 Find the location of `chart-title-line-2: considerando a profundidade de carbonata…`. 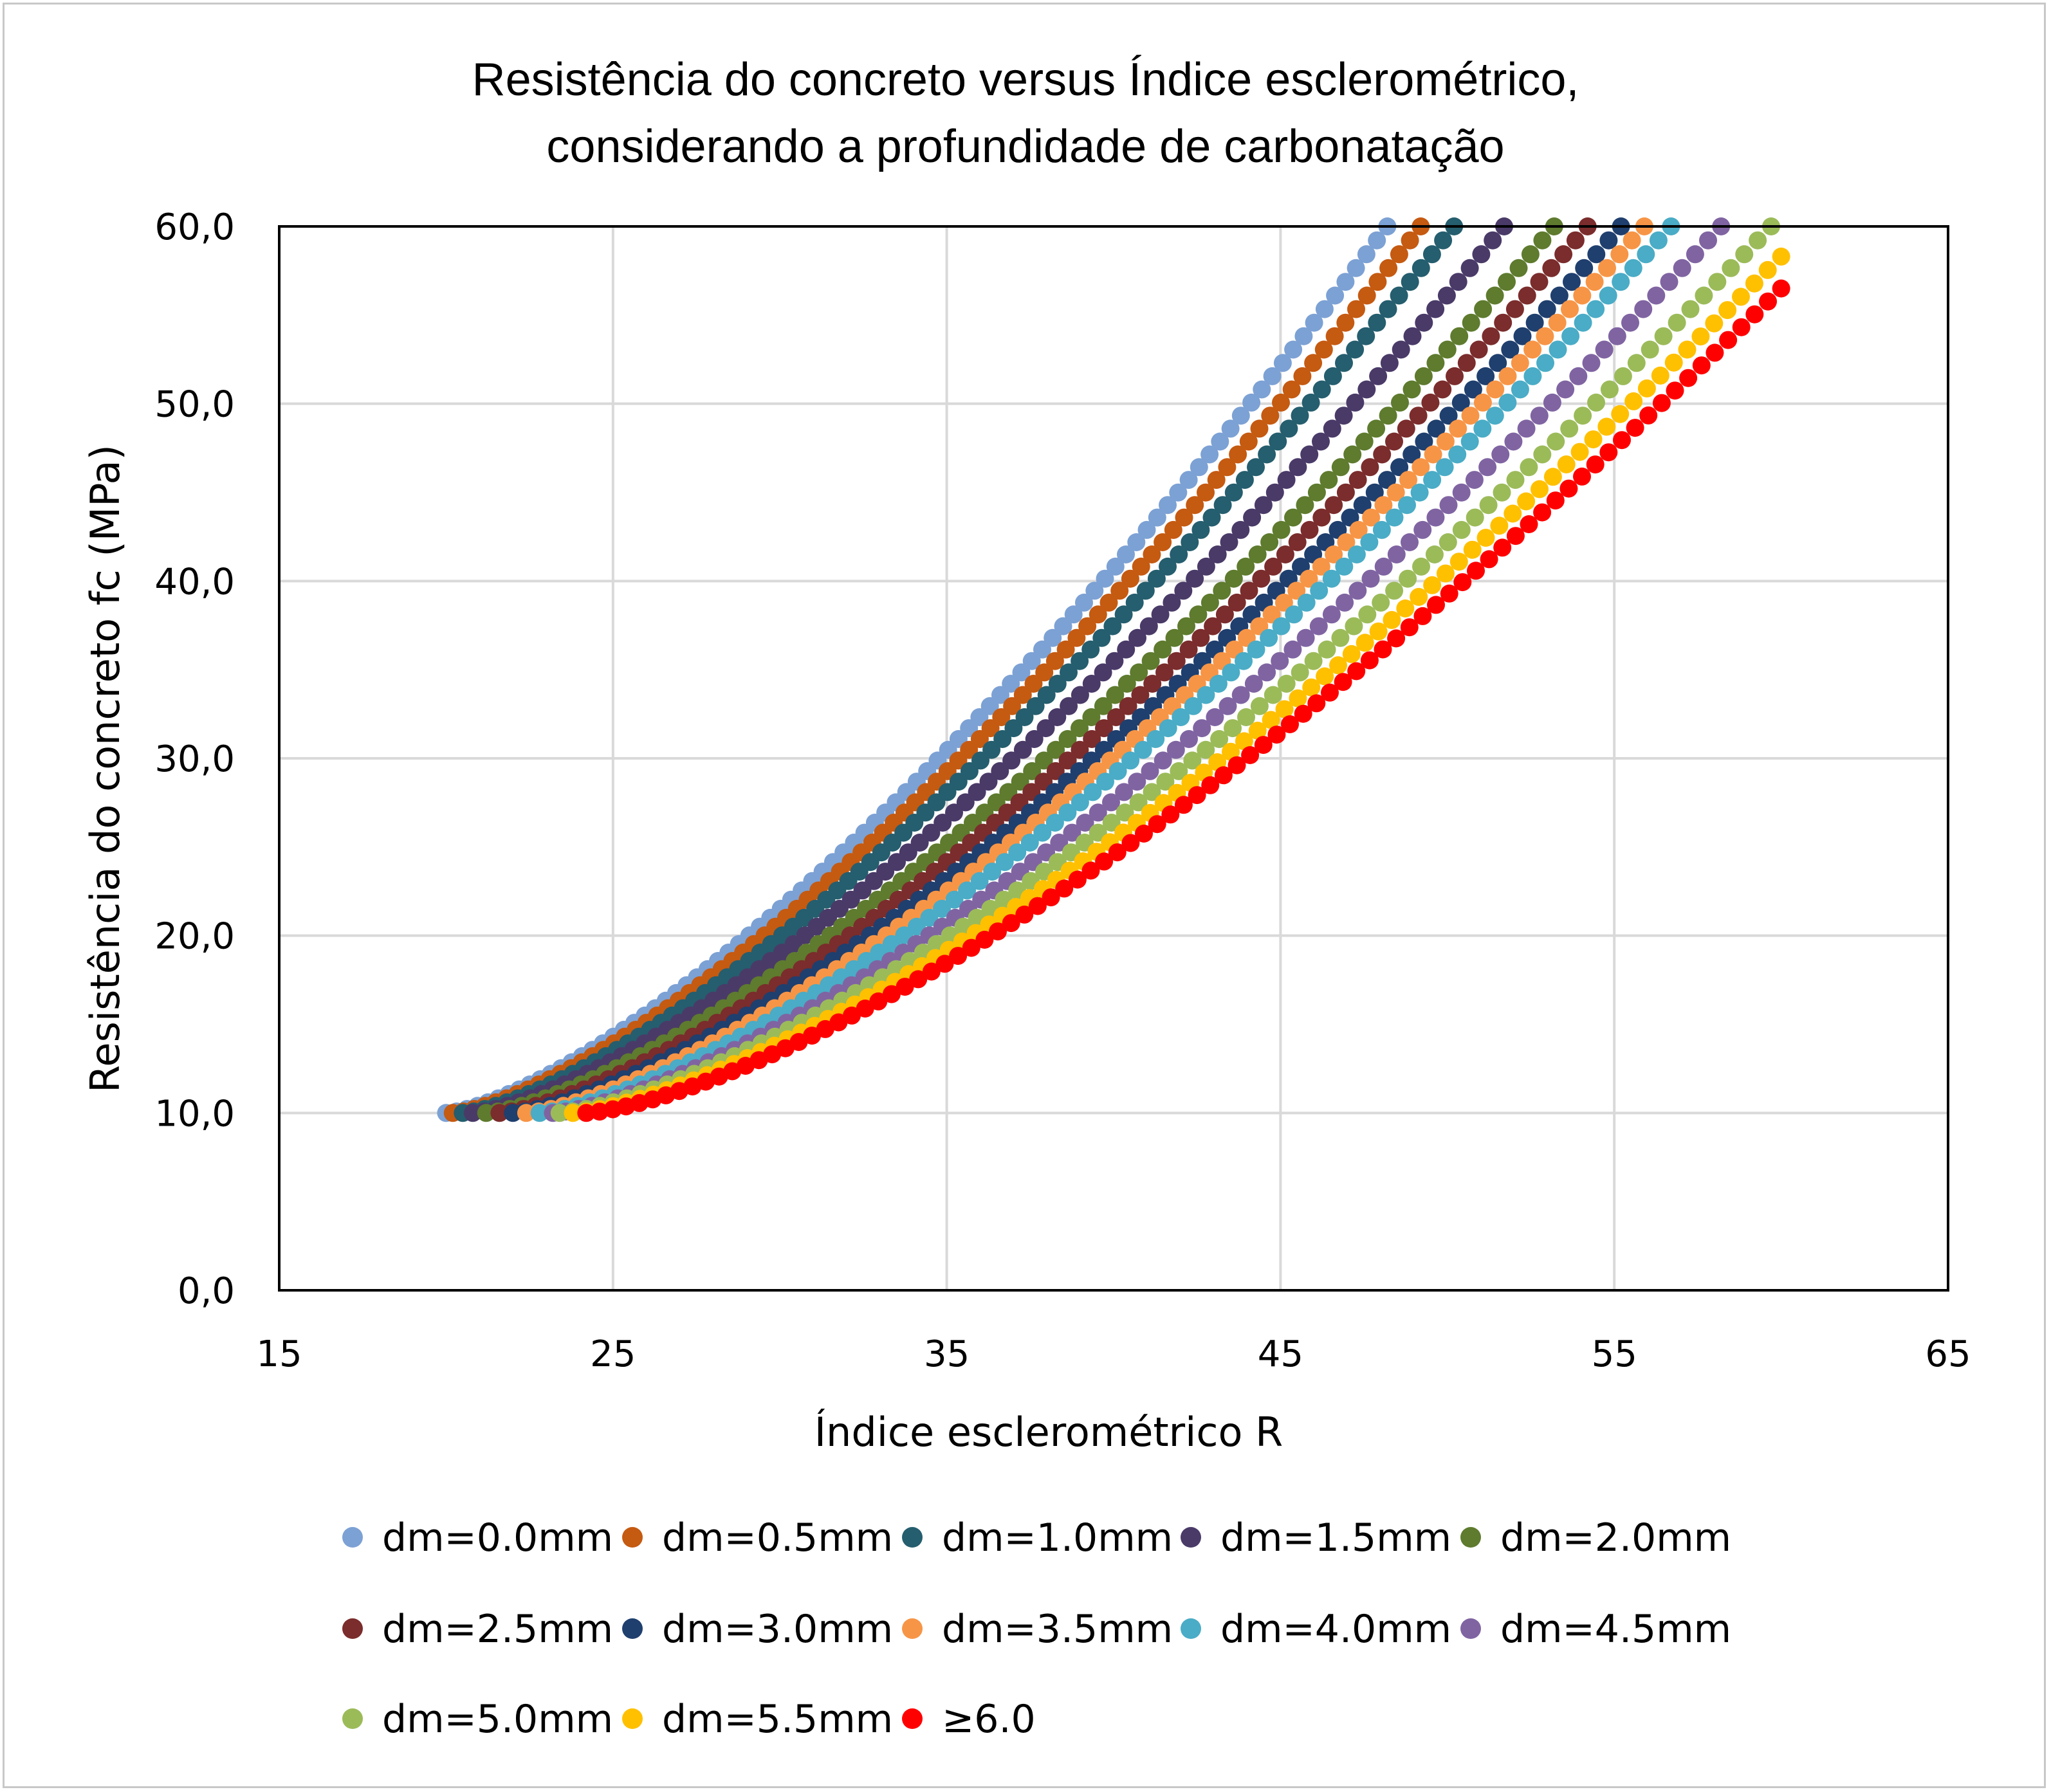

chart-title-line-2: considerando a profundidade de carbonata… is located at coordinates (1025, 146).